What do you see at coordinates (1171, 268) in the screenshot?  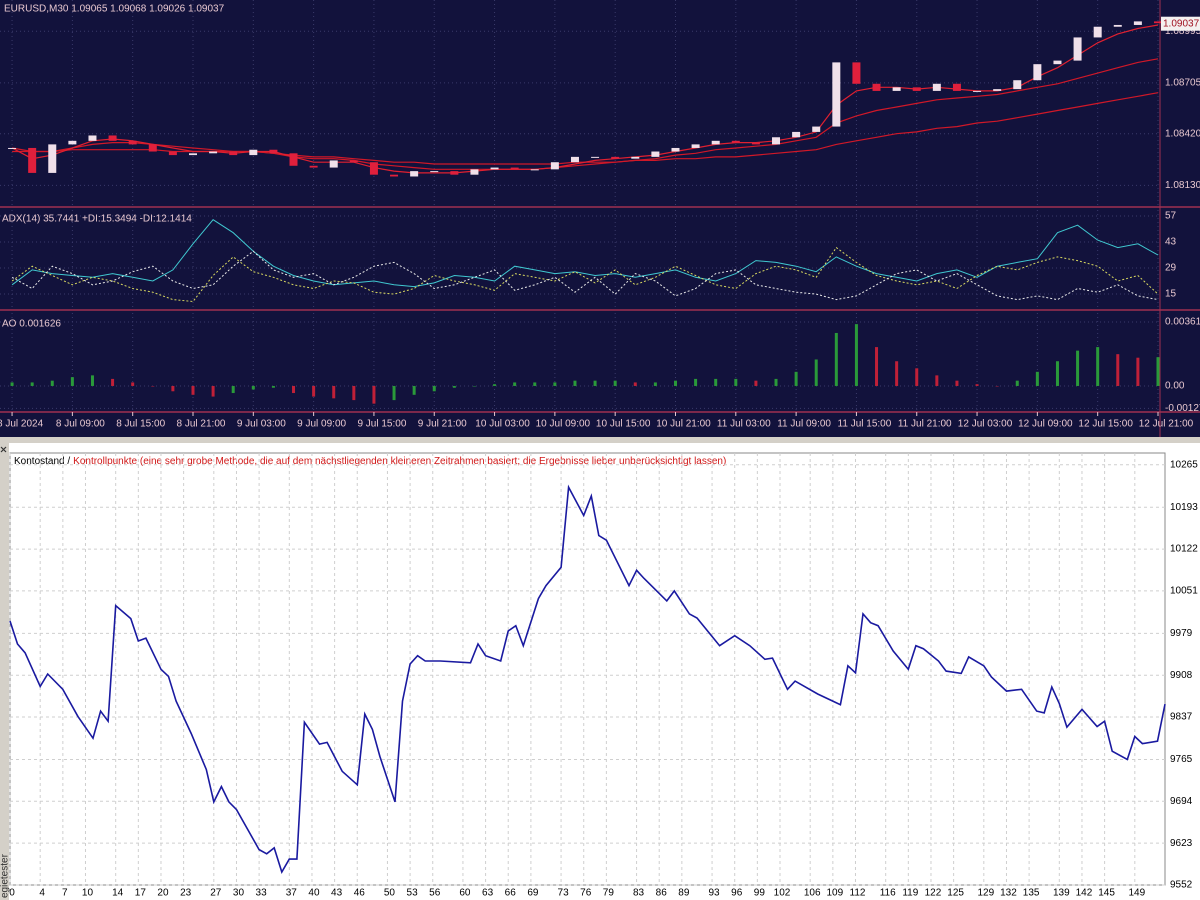 I see `y-tick-label: 29` at bounding box center [1171, 268].